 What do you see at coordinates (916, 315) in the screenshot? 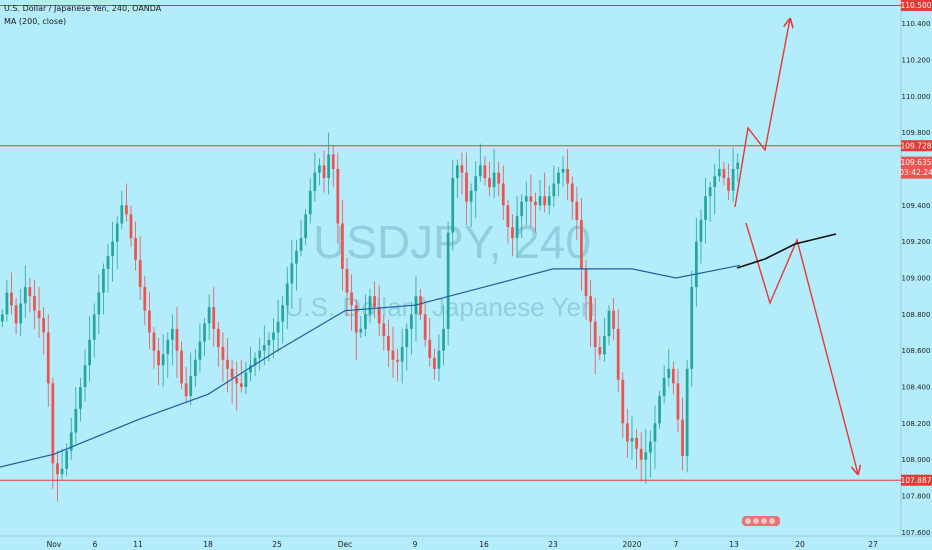
I see `y-tick-label: 108.800` at bounding box center [916, 315].